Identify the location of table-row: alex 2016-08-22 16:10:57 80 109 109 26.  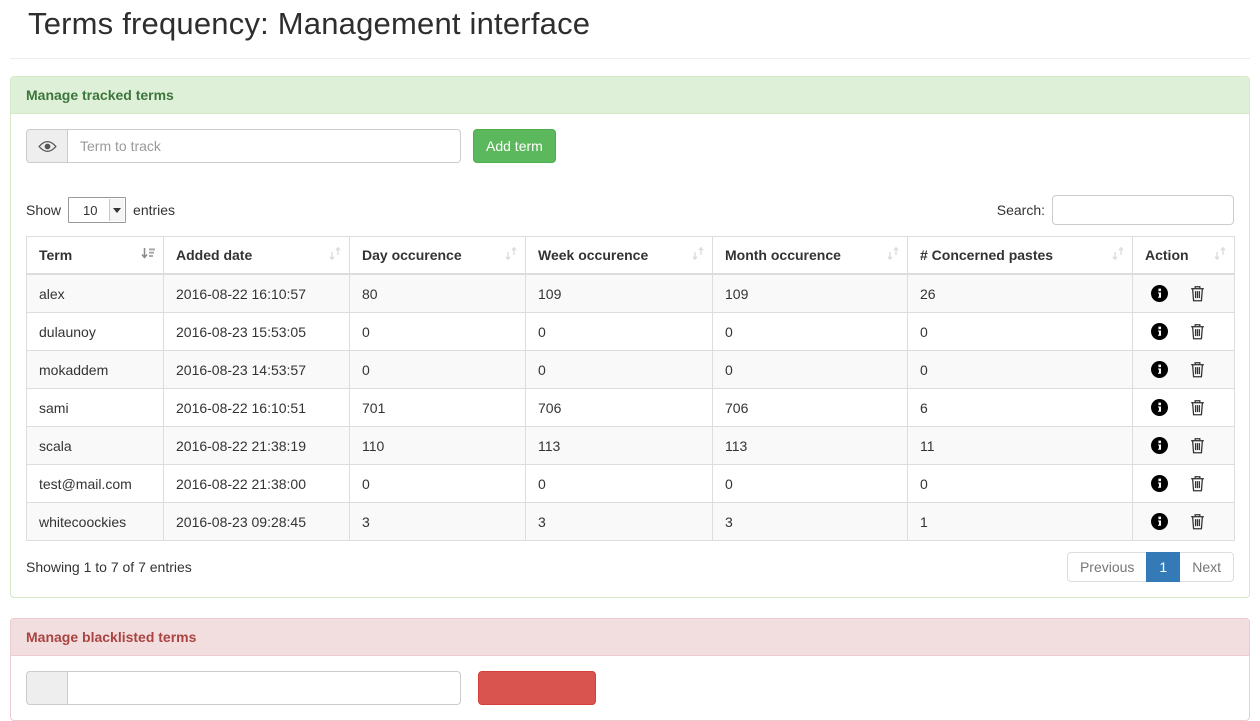
(630, 293).